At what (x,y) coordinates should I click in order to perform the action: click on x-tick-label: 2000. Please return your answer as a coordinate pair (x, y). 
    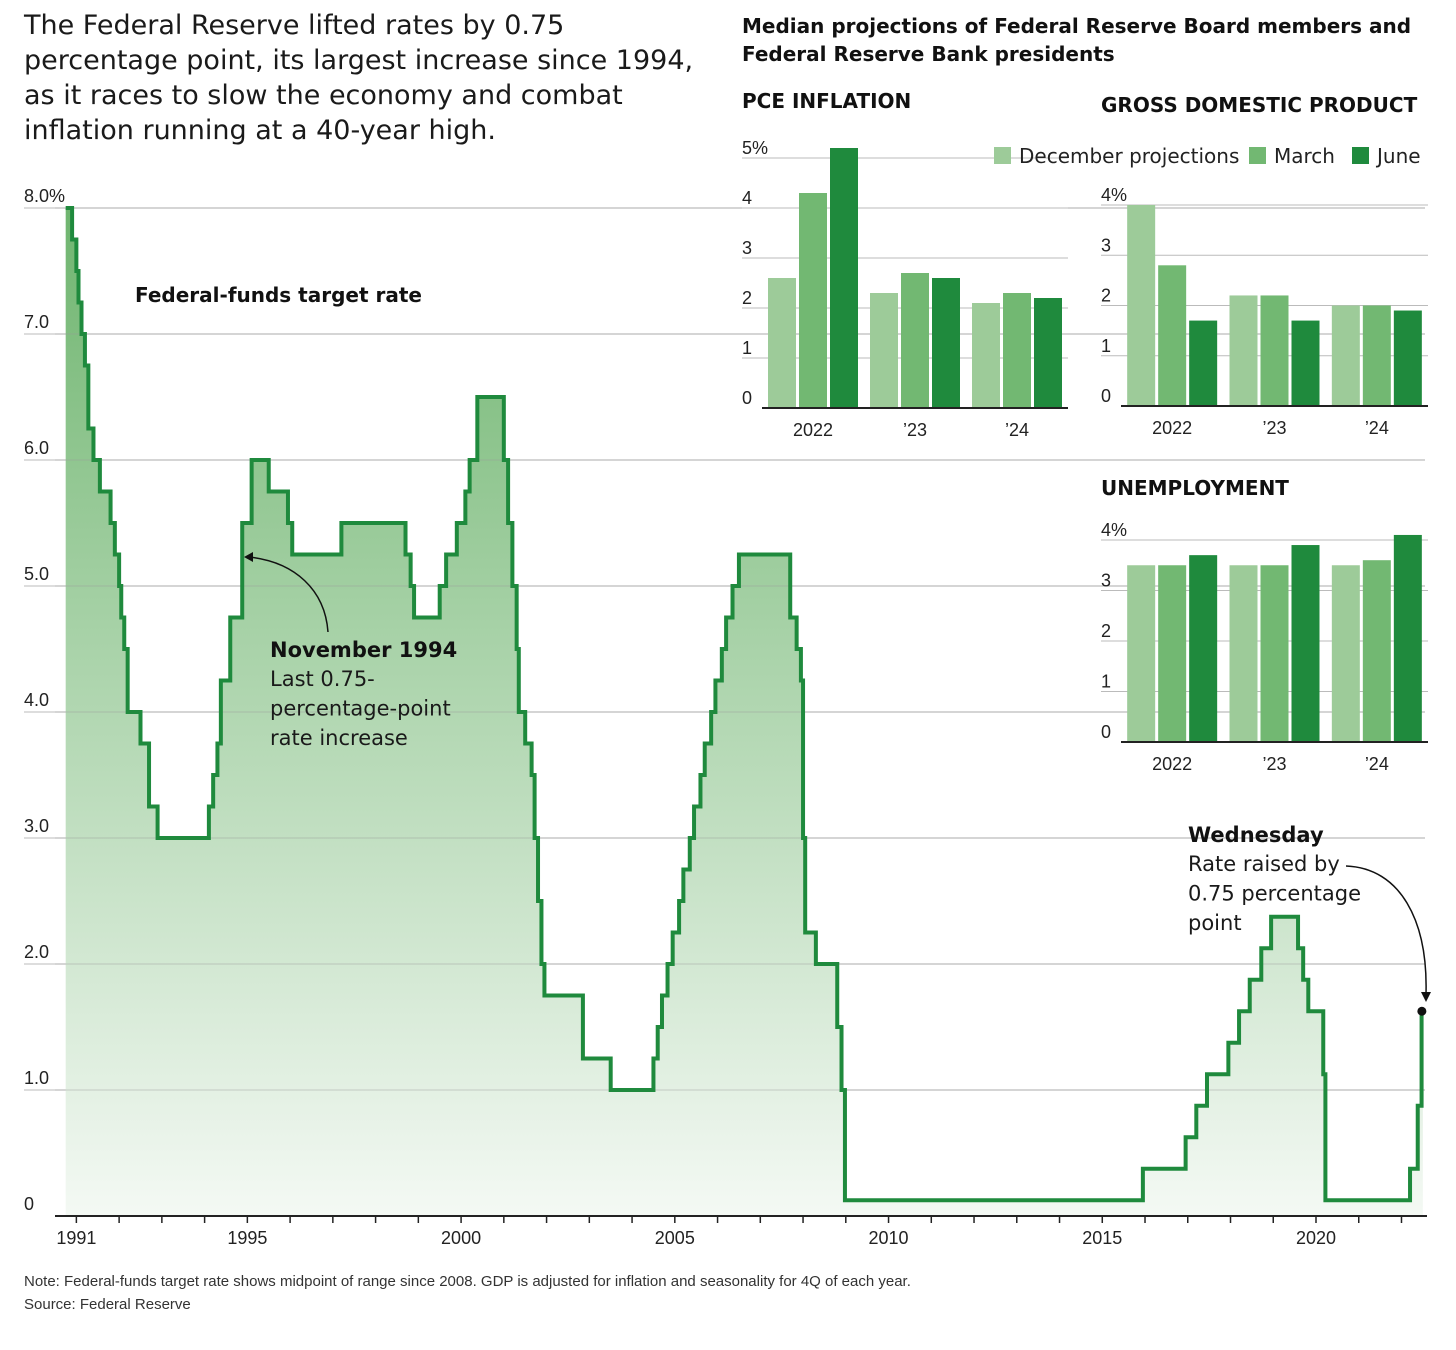
    Looking at the image, I should click on (461, 1238).